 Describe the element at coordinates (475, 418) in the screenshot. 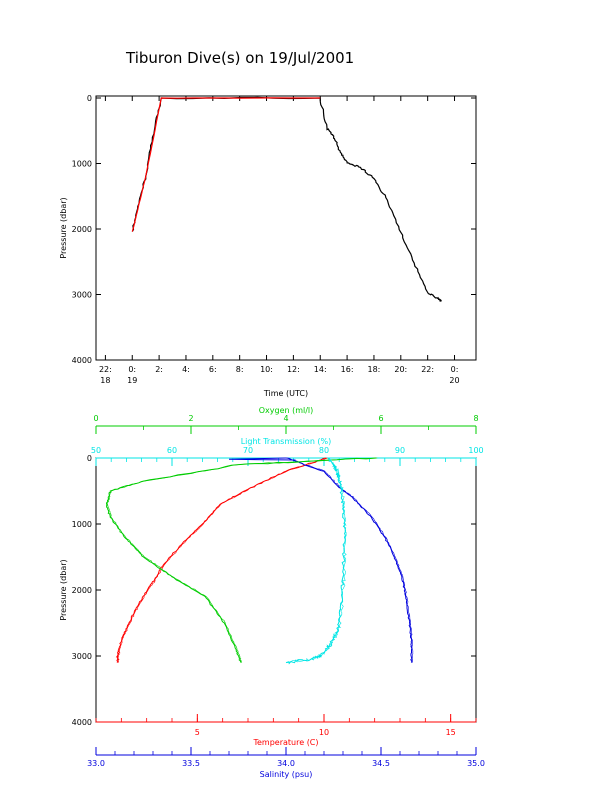

I see `oxygen-tick-label: 8` at that location.